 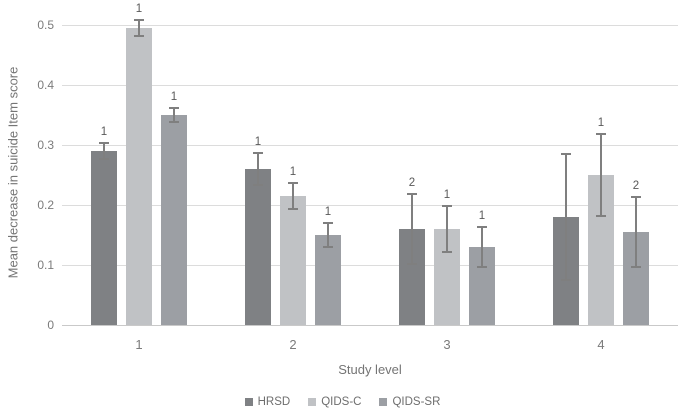 I want to click on y-tick-label: 0.4, so click(x=45, y=85).